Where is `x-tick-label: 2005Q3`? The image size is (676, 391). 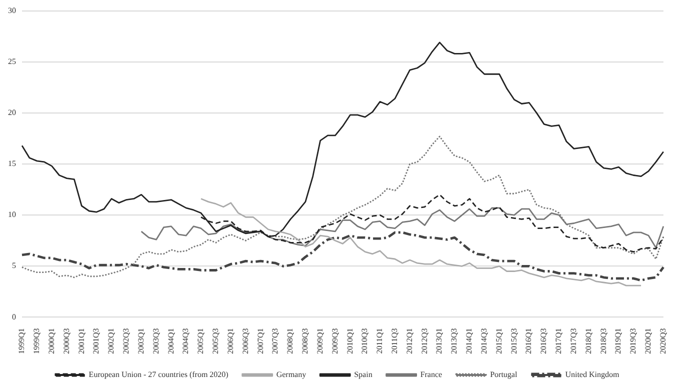 x-tick-label: 2005Q3 is located at coordinates (215, 341).